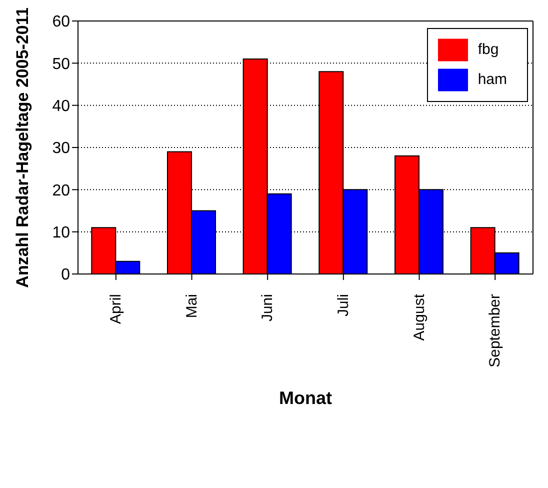 This screenshot has height=488, width=548. Describe the element at coordinates (61, 149) in the screenshot. I see `y-tick-label: 30` at that location.